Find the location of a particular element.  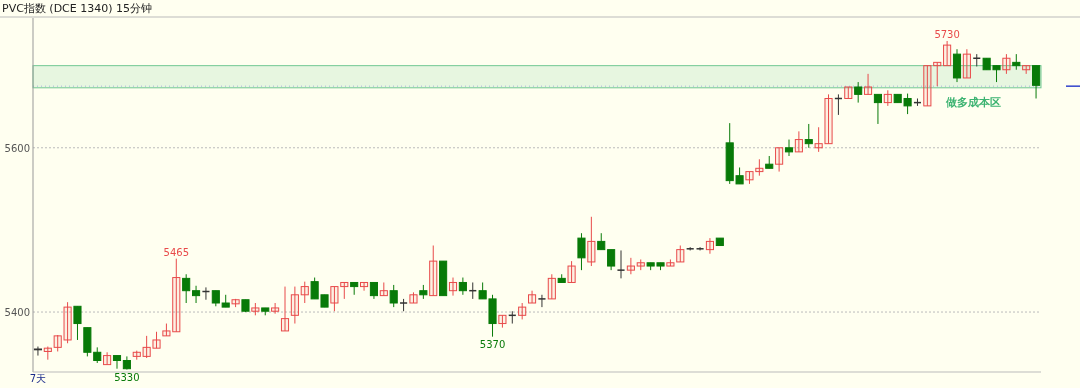

y-tick-label: 5400 is located at coordinates (17, 313).